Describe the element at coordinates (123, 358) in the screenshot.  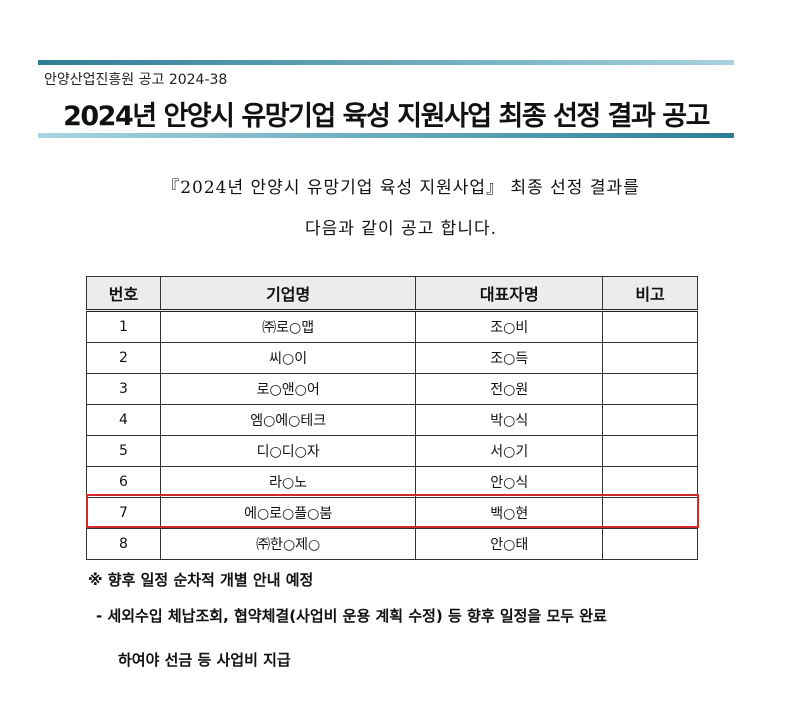
I see `cell-number: 2` at that location.